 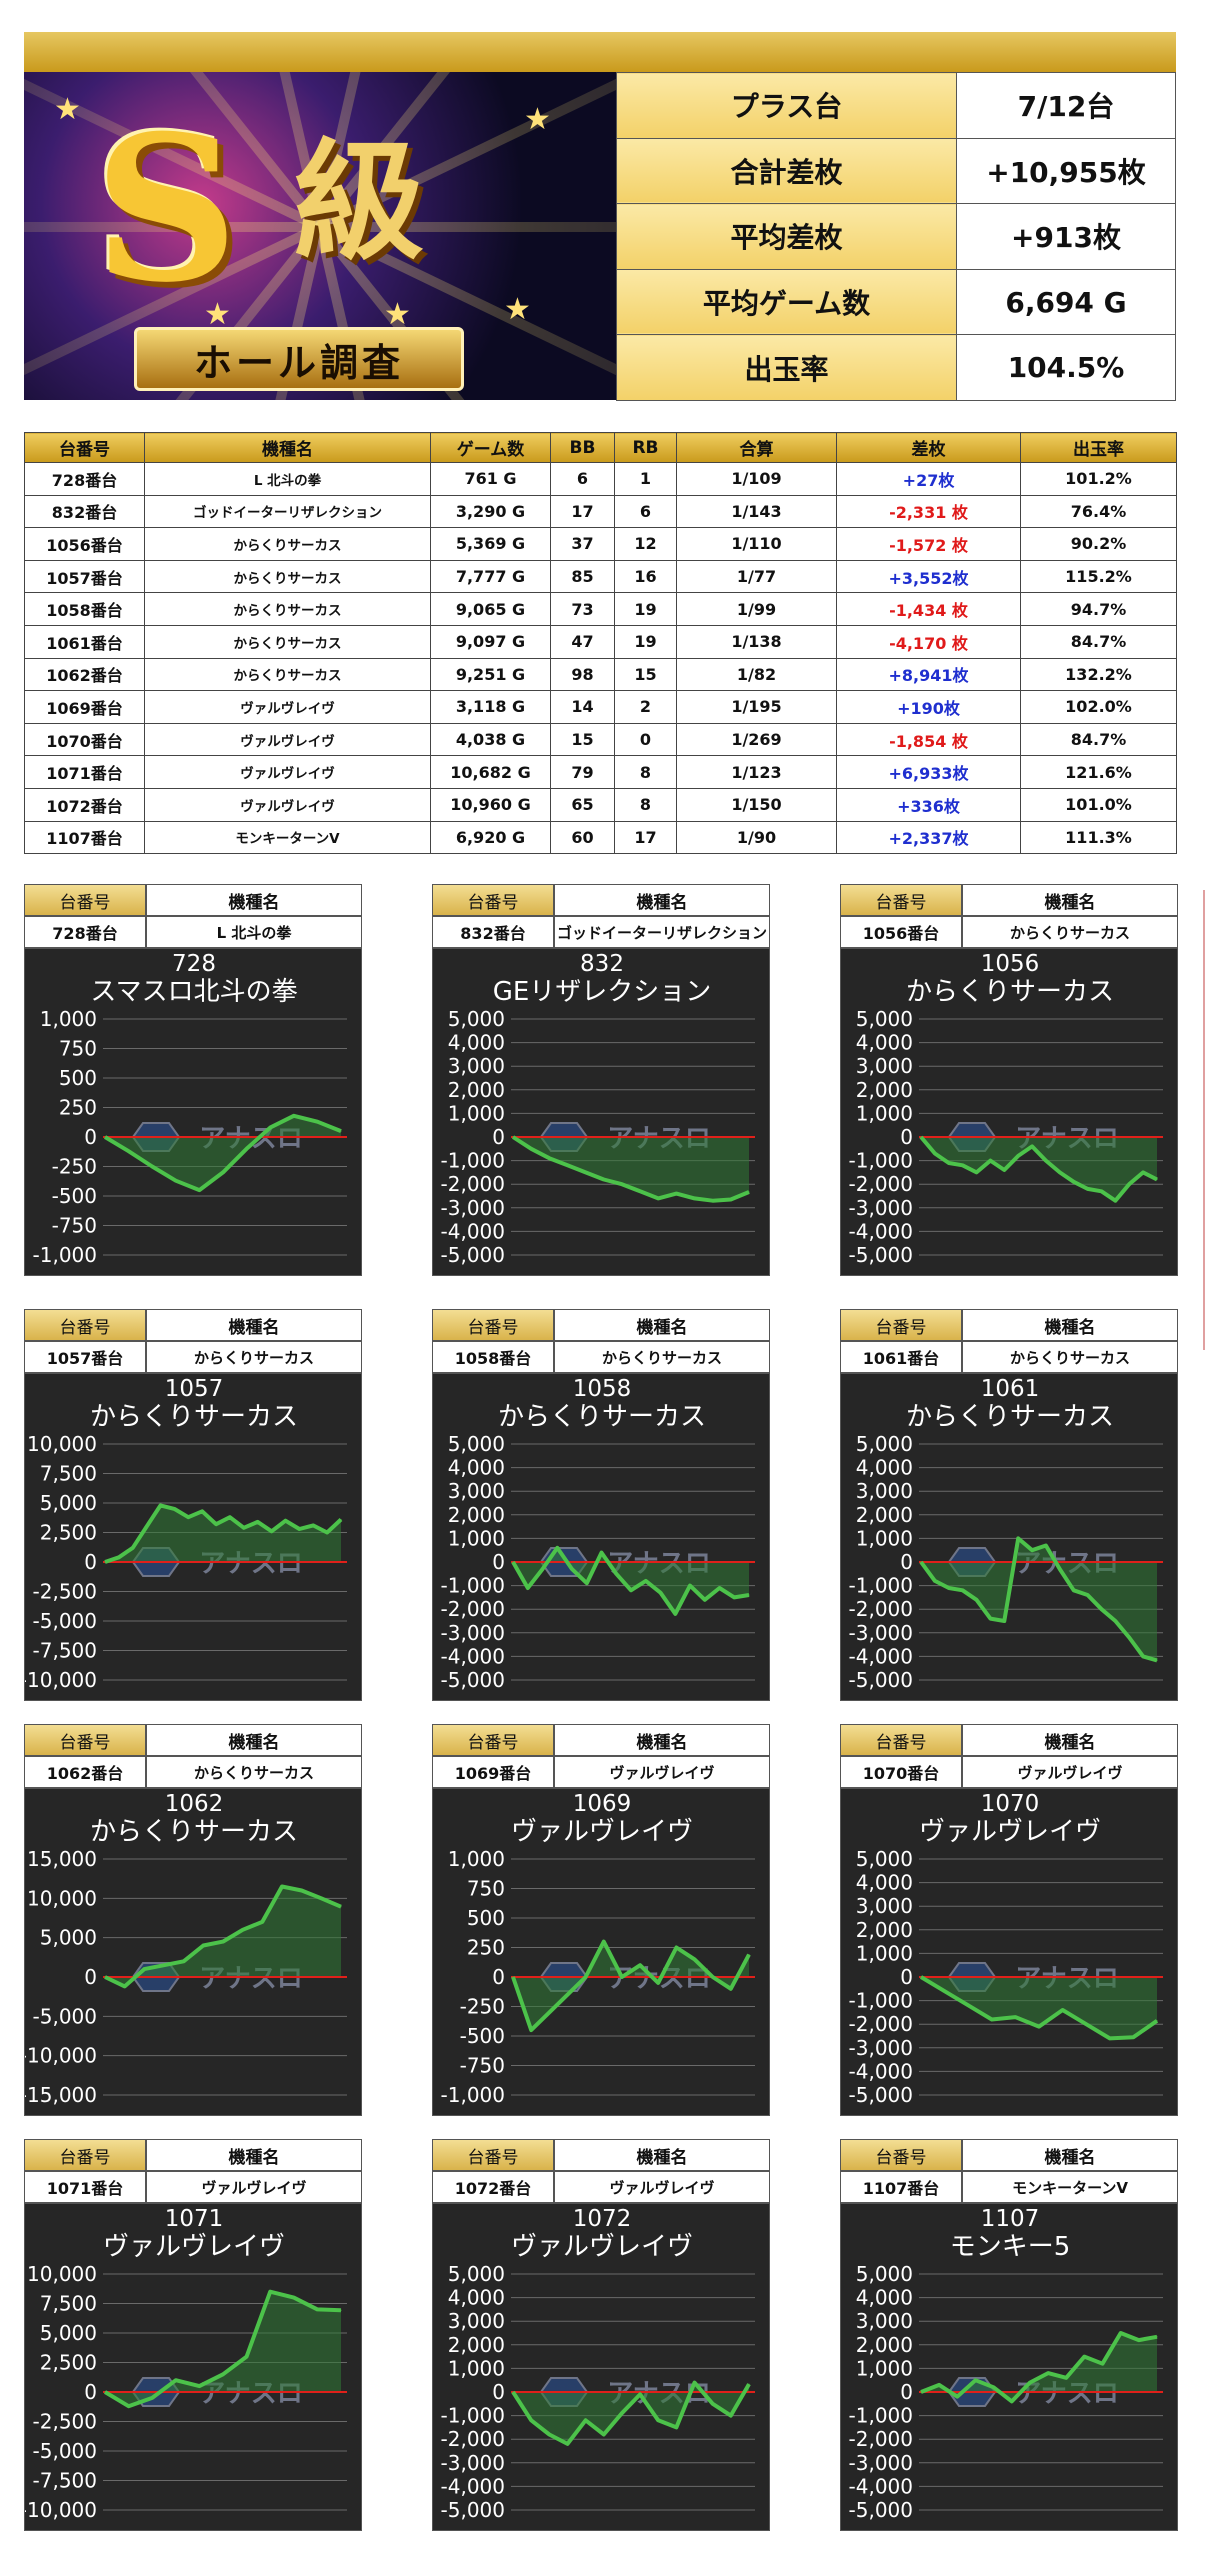 I want to click on table-cell: 121.6%, so click(x=1098, y=772).